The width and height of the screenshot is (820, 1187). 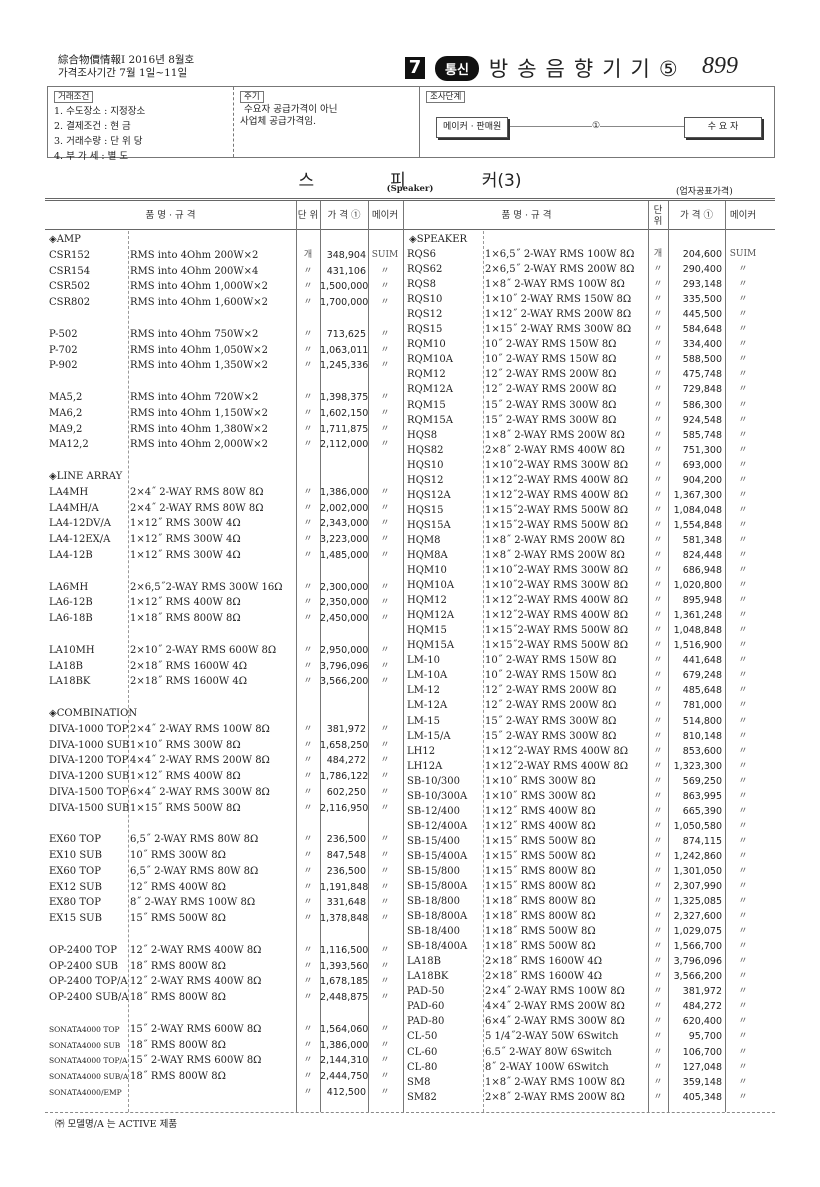 What do you see at coordinates (590, 480) in the screenshot?
I see `table-row: HQS12 1×12˝2-WAY RMS 400W 8Ω 〃 904,200 〃` at bounding box center [590, 480].